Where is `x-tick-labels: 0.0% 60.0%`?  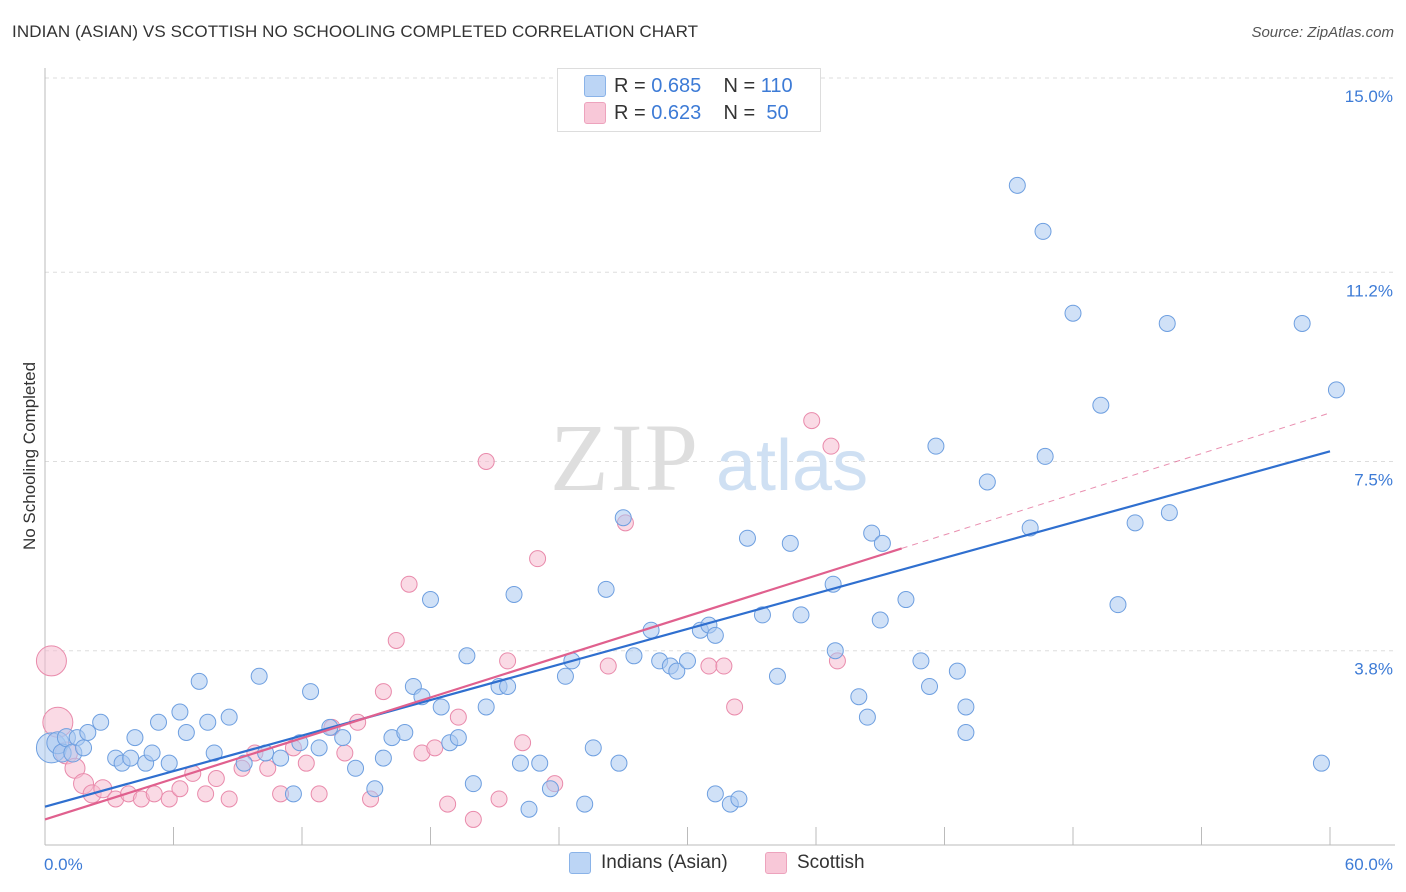
x-tick-labels: 0.0% 60.0% is located at coordinates (718, 864).